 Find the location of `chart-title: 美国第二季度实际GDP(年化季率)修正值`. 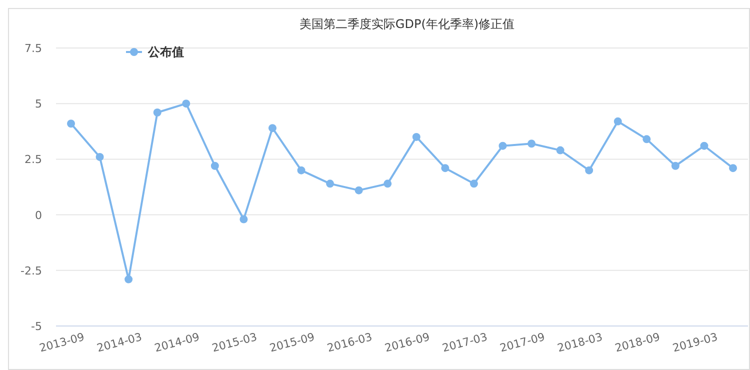

chart-title: 美国第二季度实际GDP(年化季率)修正值 is located at coordinates (407, 24).